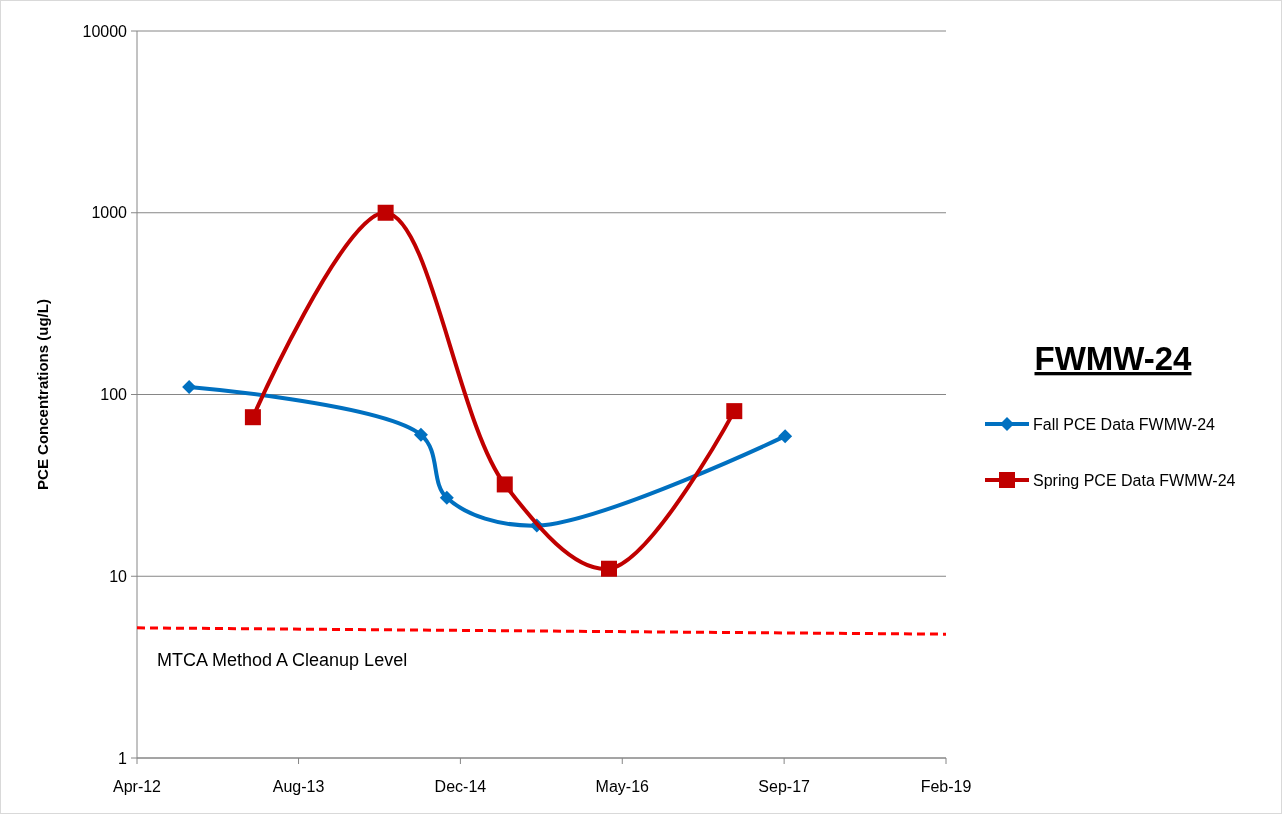 The width and height of the screenshot is (1282, 814). Describe the element at coordinates (946, 786) in the screenshot. I see `x-tick-label: Feb-19` at that location.